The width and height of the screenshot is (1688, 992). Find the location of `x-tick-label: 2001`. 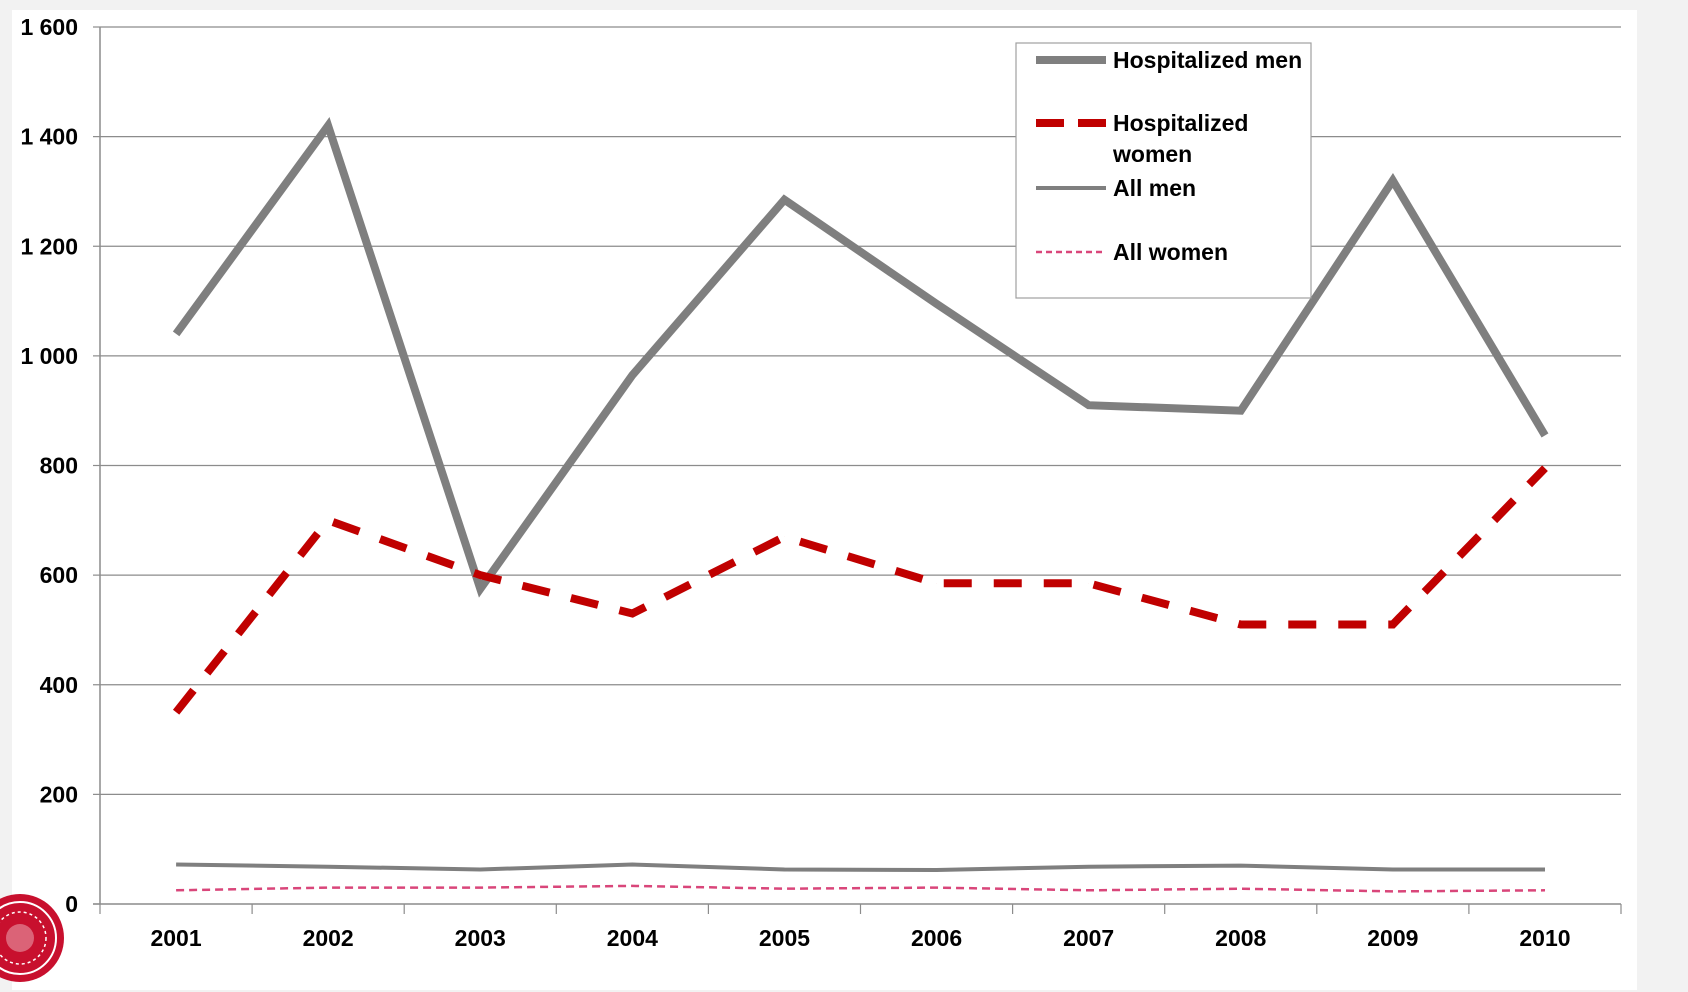

x-tick-label: 2001 is located at coordinates (175, 938).